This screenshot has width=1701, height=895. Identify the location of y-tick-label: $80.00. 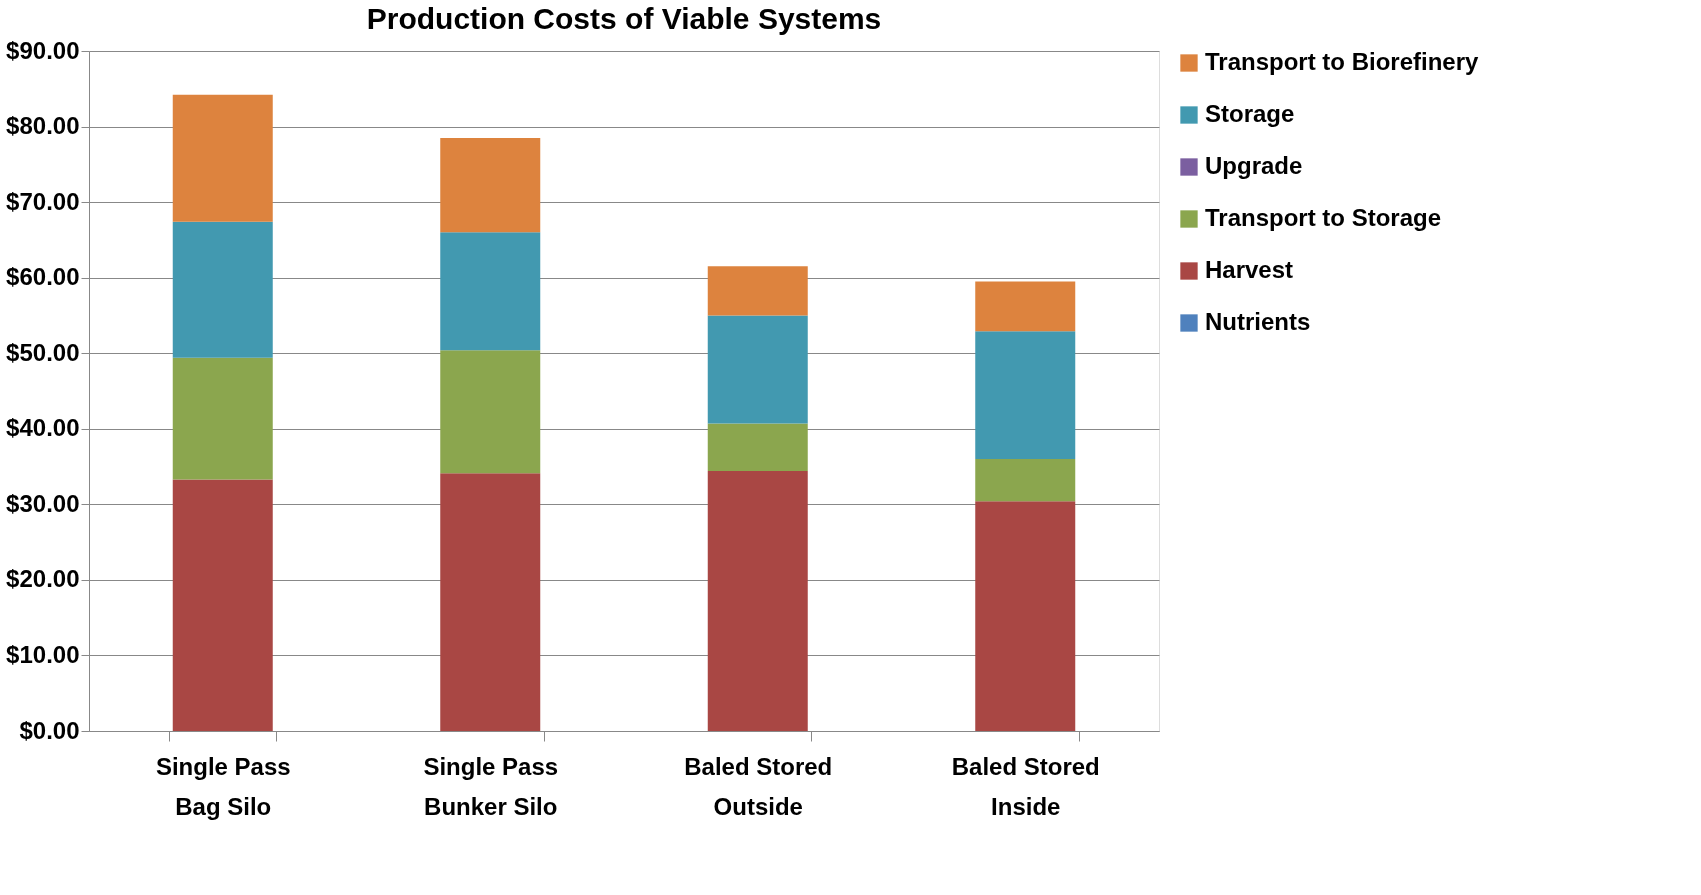
(43, 126).